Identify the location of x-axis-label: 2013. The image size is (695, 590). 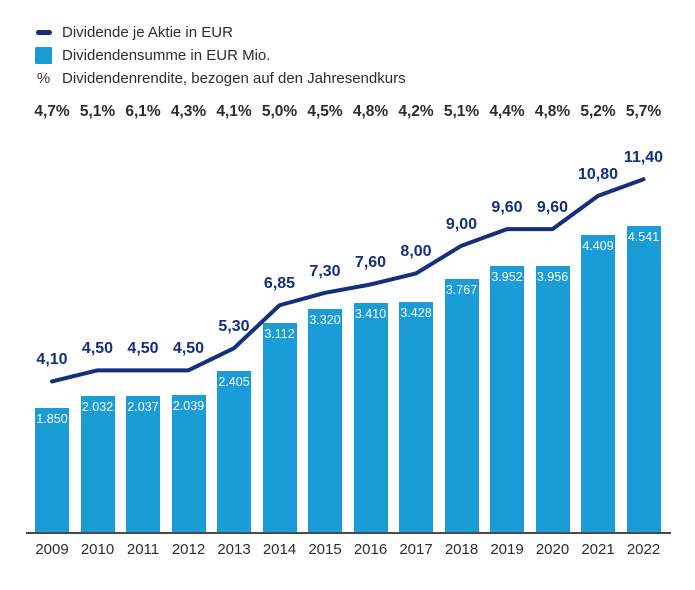
(234, 549).